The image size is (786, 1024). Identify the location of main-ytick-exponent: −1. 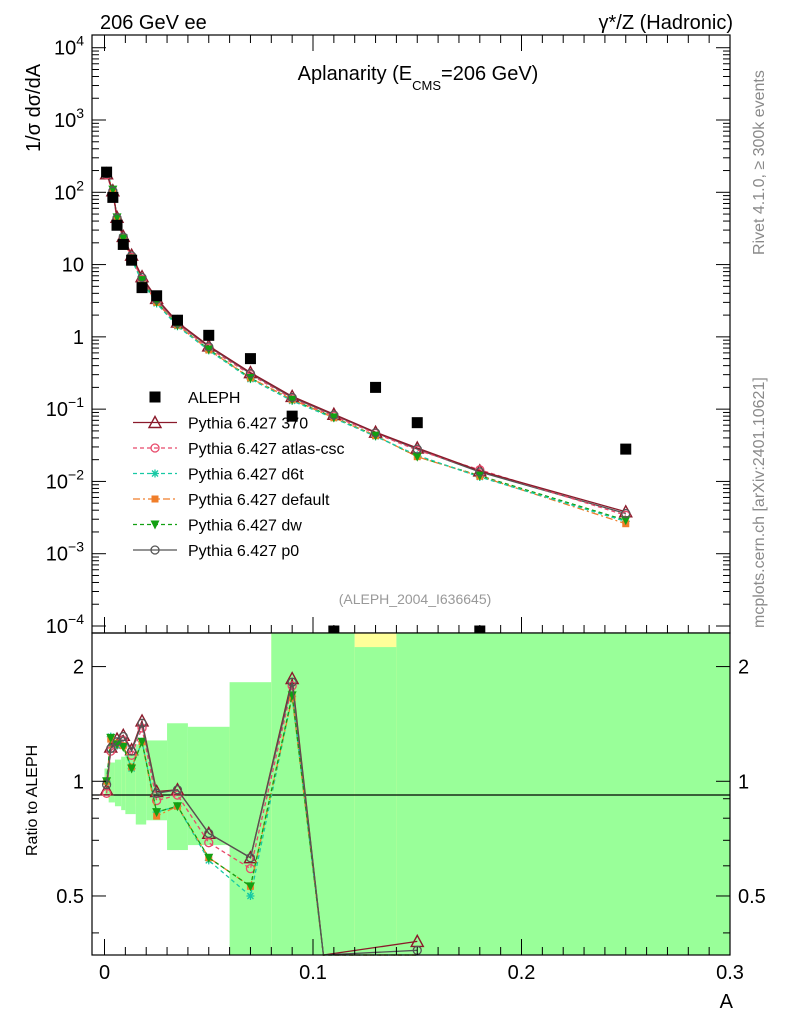
(76, 402).